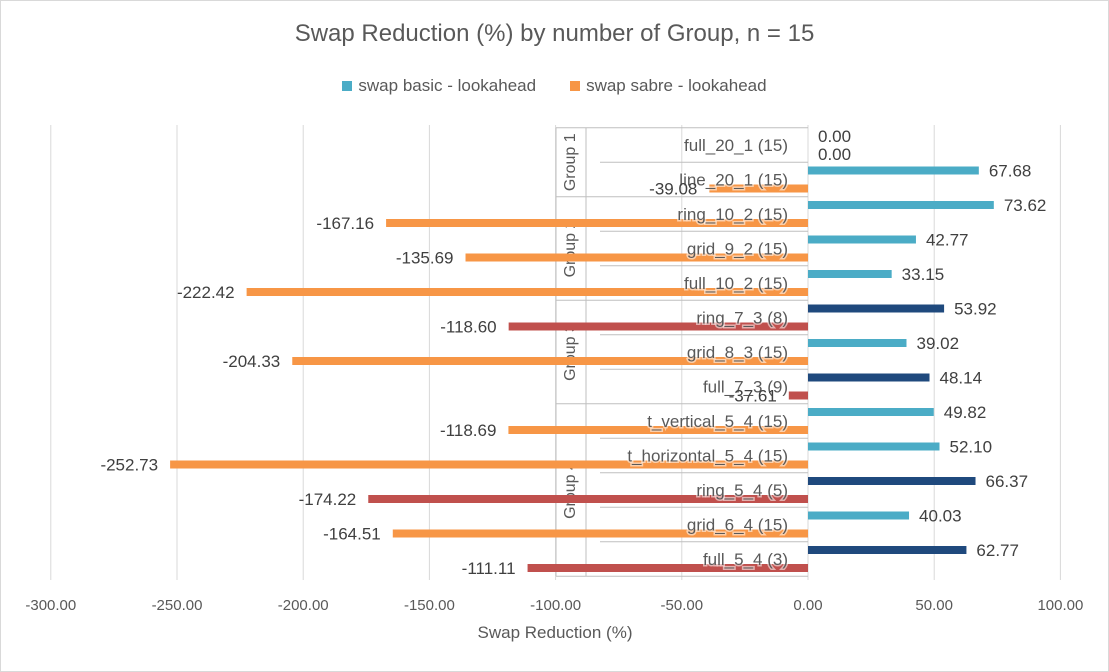 Image resolution: width=1109 pixels, height=672 pixels. What do you see at coordinates (555, 632) in the screenshot?
I see `x-axis-title: Swap Reduction (%)` at bounding box center [555, 632].